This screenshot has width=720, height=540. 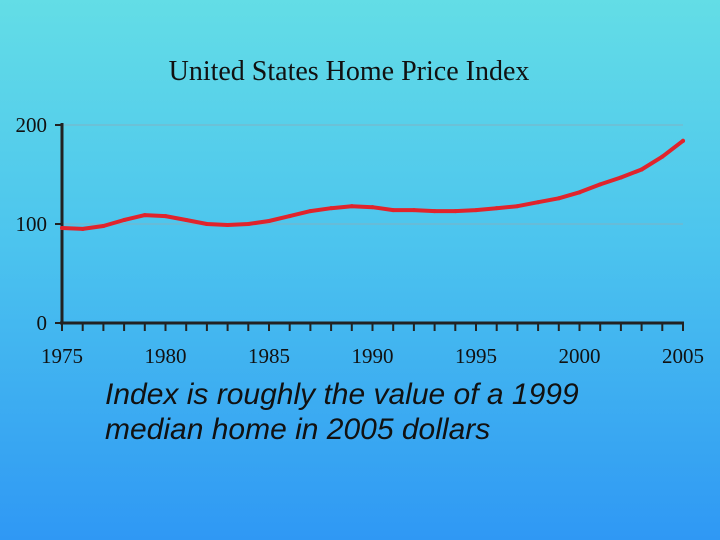 I want to click on x-tick-label-1990: 1990, so click(x=373, y=356).